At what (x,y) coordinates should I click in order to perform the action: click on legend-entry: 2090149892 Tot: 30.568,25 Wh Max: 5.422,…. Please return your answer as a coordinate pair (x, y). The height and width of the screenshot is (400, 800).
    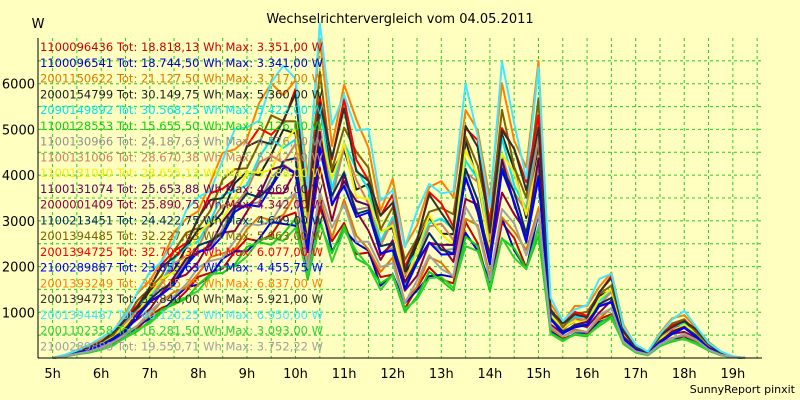
    Looking at the image, I should click on (181, 110).